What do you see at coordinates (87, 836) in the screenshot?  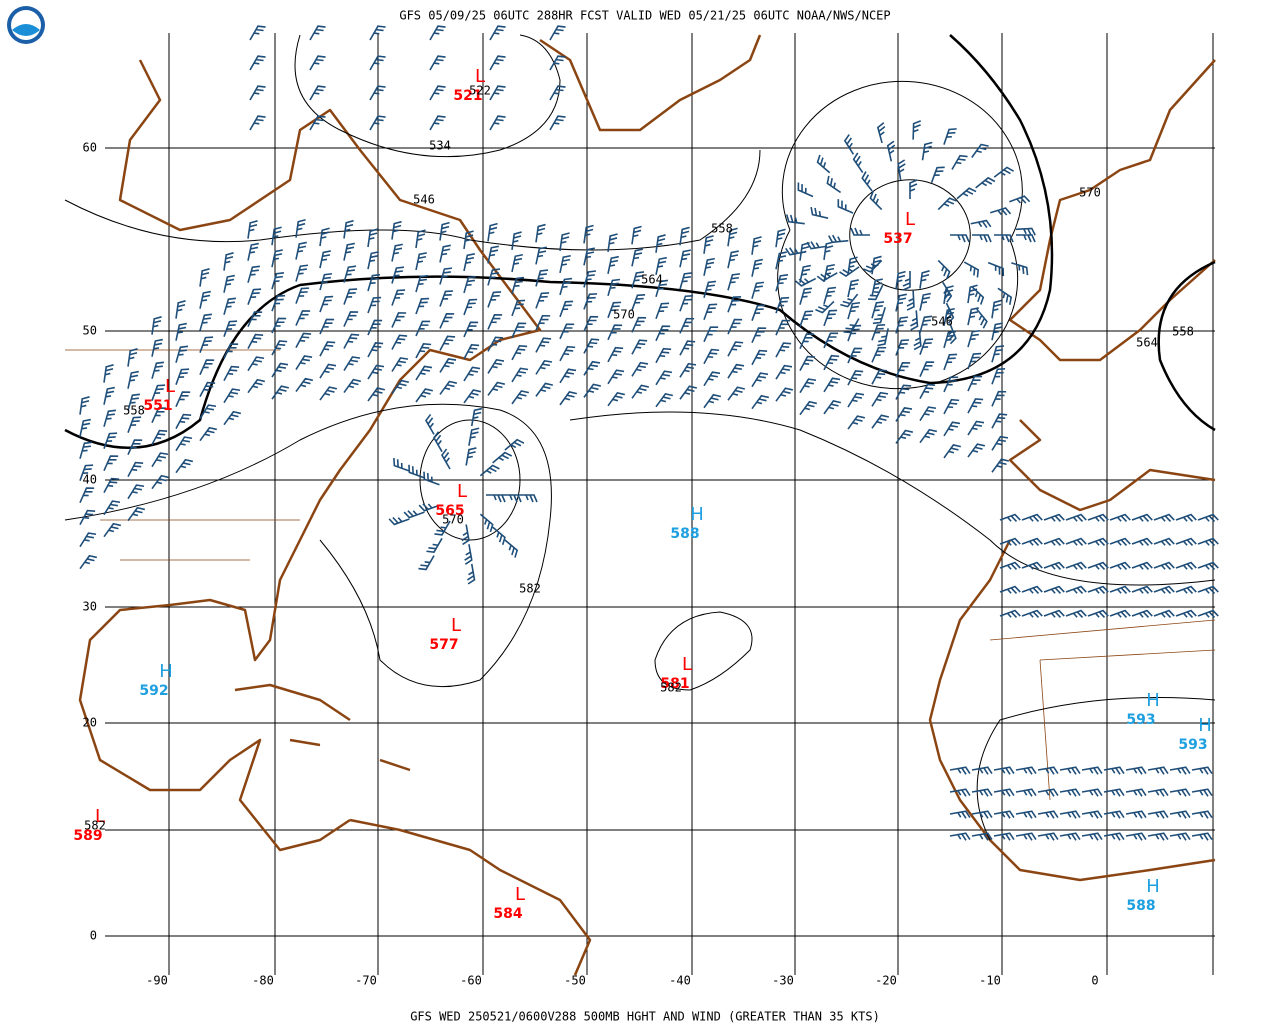 I see `system-value: 589` at bounding box center [87, 836].